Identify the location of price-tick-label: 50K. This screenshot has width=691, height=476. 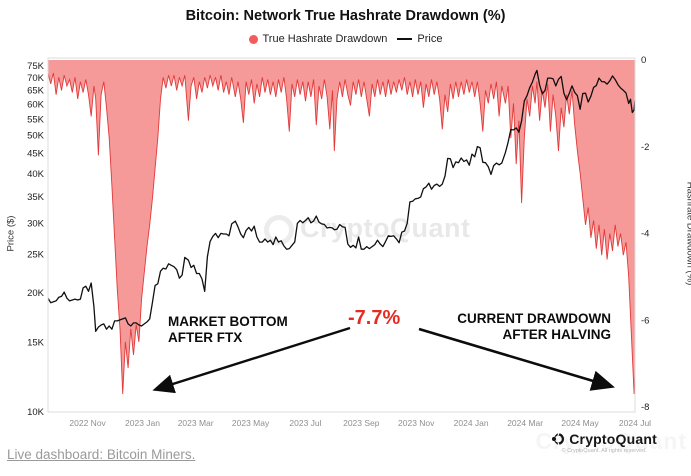
(36, 136).